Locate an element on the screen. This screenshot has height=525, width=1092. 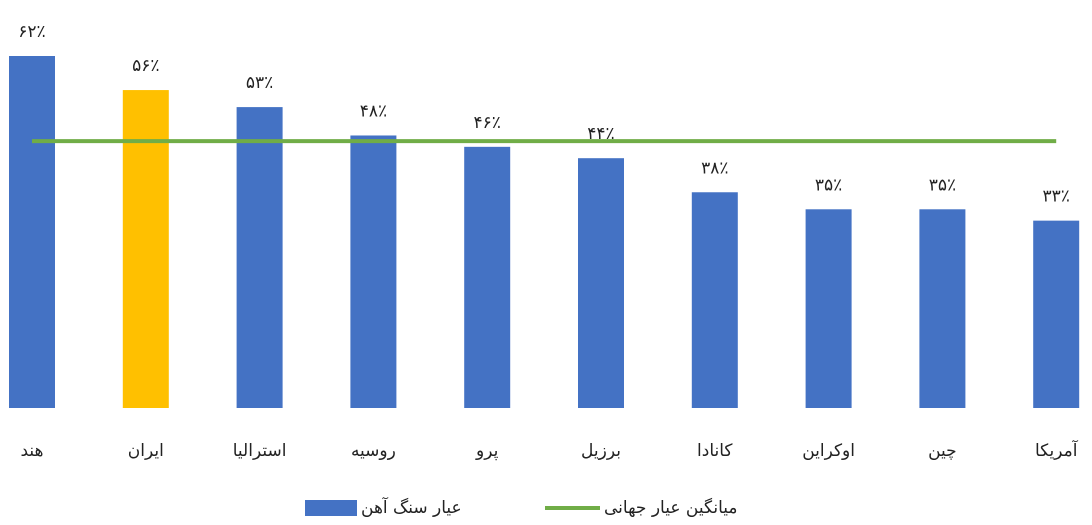
x-tick-label: روسیه is located at coordinates (373, 451).